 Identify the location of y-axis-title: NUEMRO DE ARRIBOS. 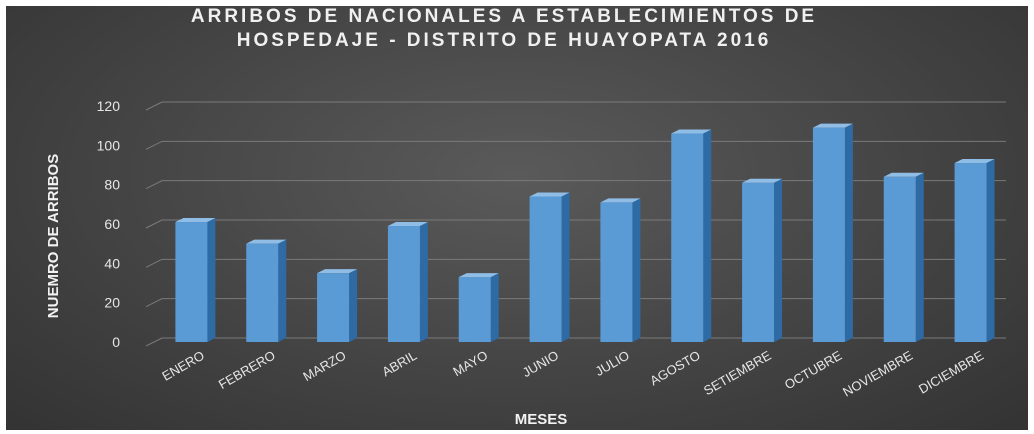
(53, 236).